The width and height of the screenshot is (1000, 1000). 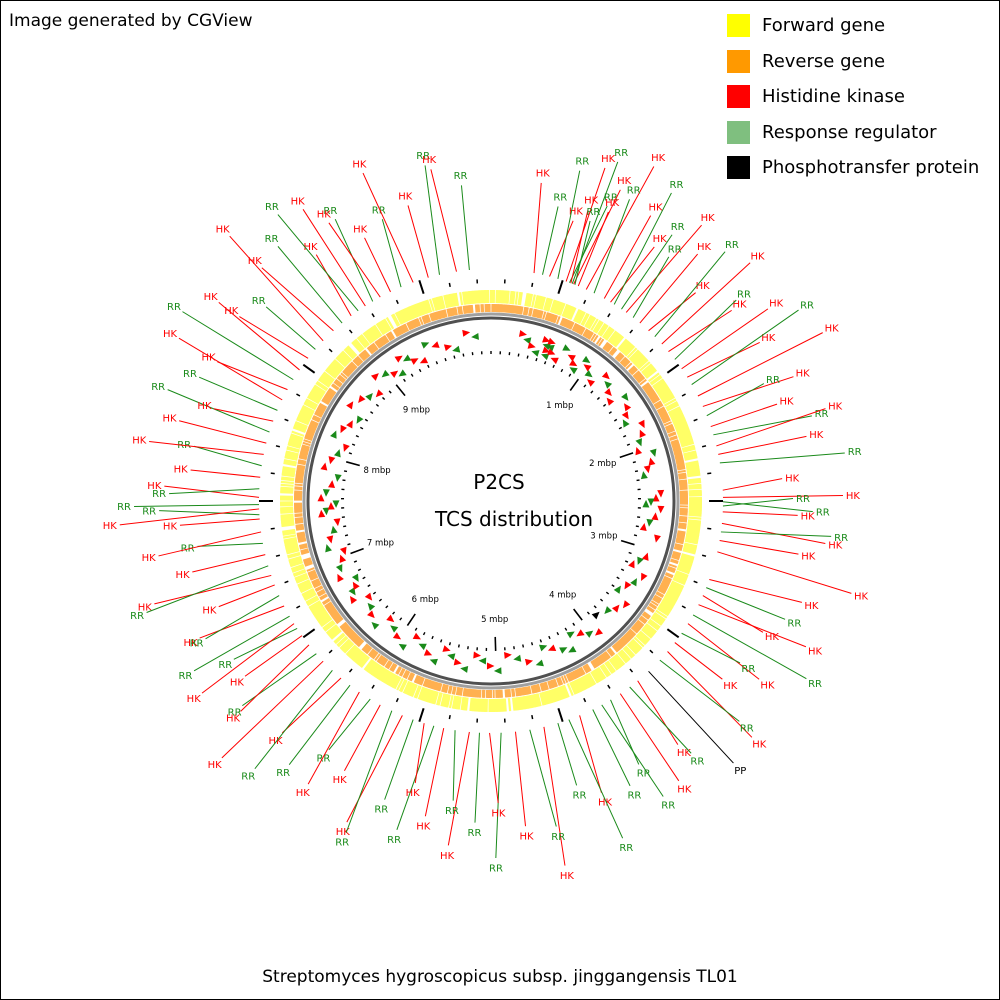 I want to click on inner-major-tick, so click(x=627, y=542).